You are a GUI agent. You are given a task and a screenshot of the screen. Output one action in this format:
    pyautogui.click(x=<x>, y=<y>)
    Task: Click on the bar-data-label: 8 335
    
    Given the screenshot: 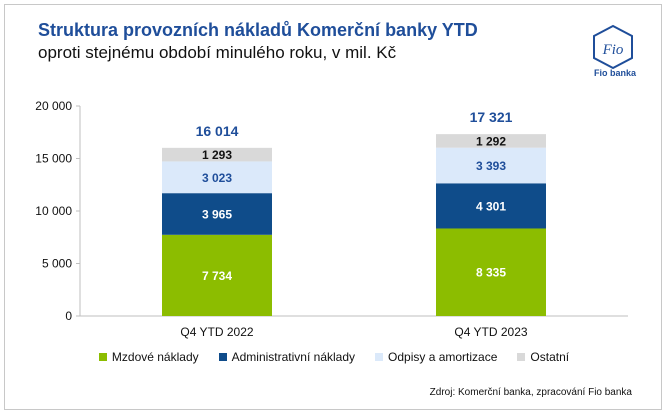 What is the action you would take?
    pyautogui.click(x=491, y=273)
    